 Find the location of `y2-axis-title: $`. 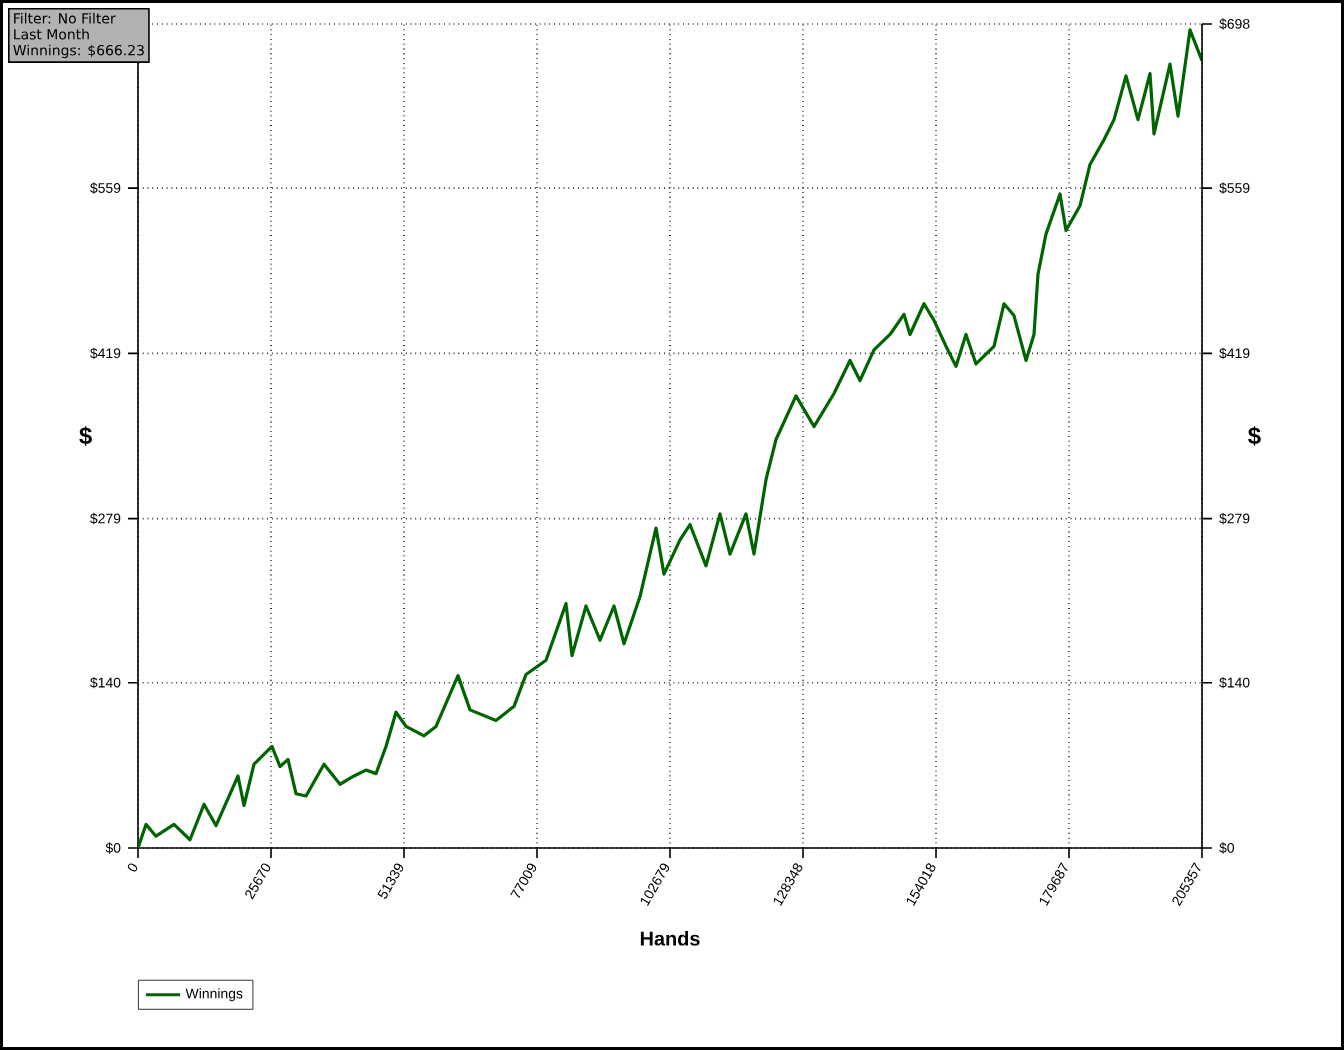

y2-axis-title: $ is located at coordinates (1254, 436).